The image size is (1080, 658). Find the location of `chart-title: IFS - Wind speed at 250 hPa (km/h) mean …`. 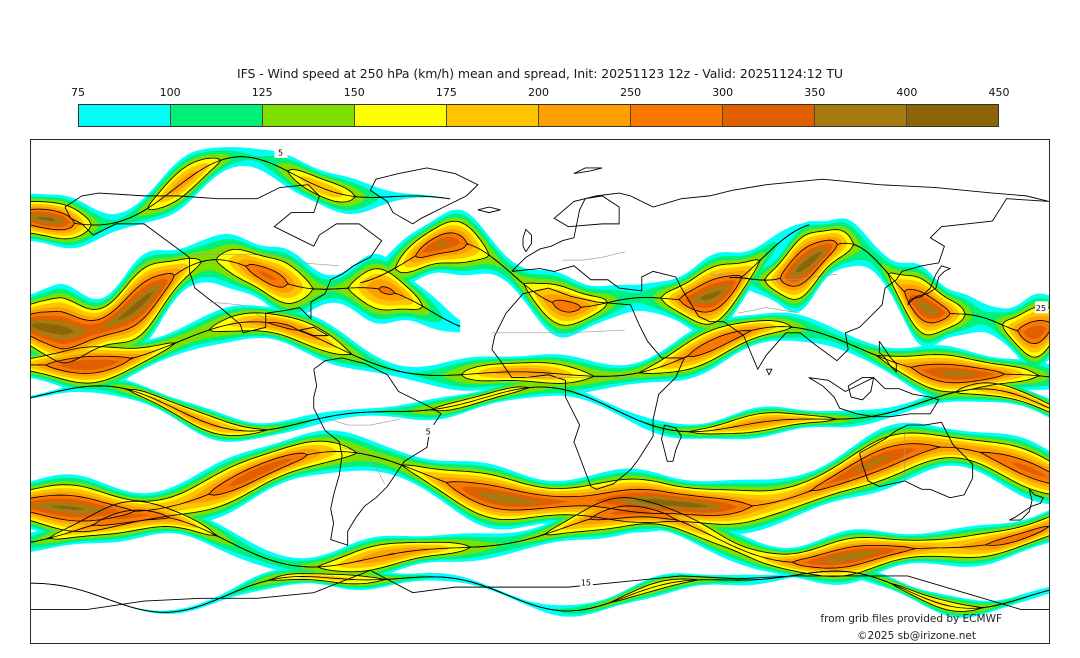

chart-title: IFS - Wind speed at 250 hPa (km/h) mean … is located at coordinates (540, 73).